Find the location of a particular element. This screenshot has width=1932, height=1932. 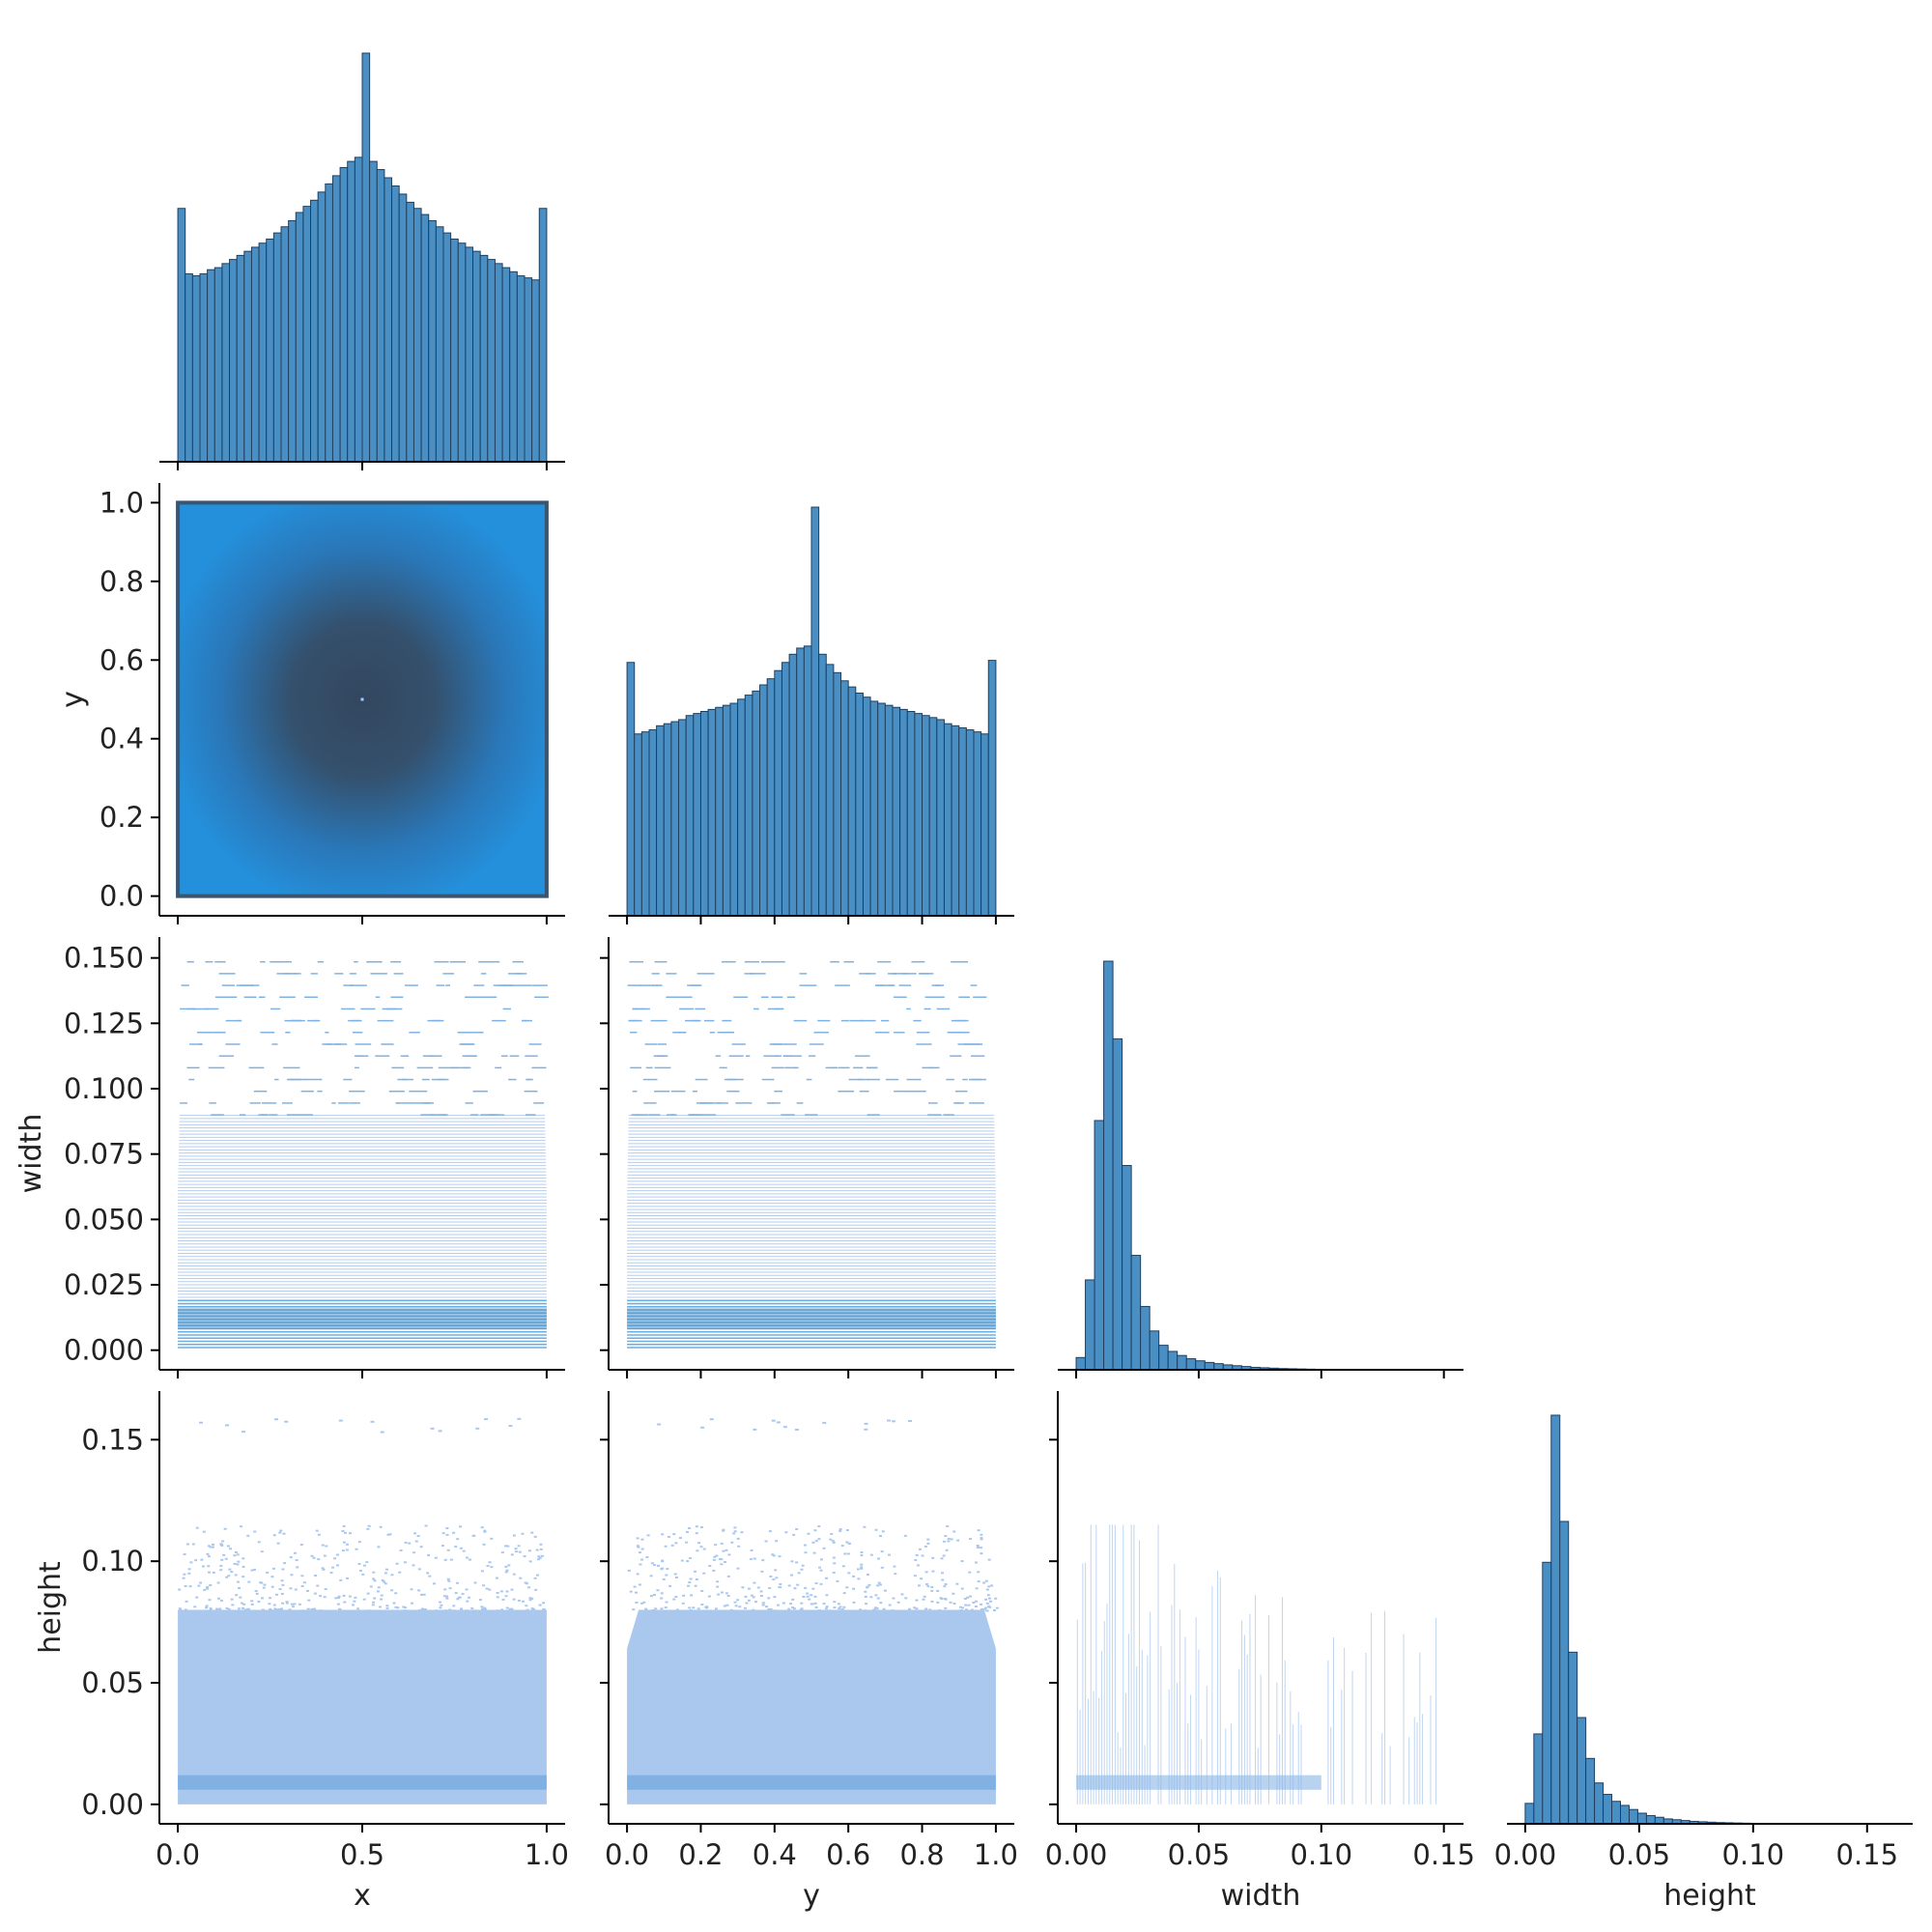

x-tick-label-width-0: 0.00 is located at coordinates (1076, 1854).